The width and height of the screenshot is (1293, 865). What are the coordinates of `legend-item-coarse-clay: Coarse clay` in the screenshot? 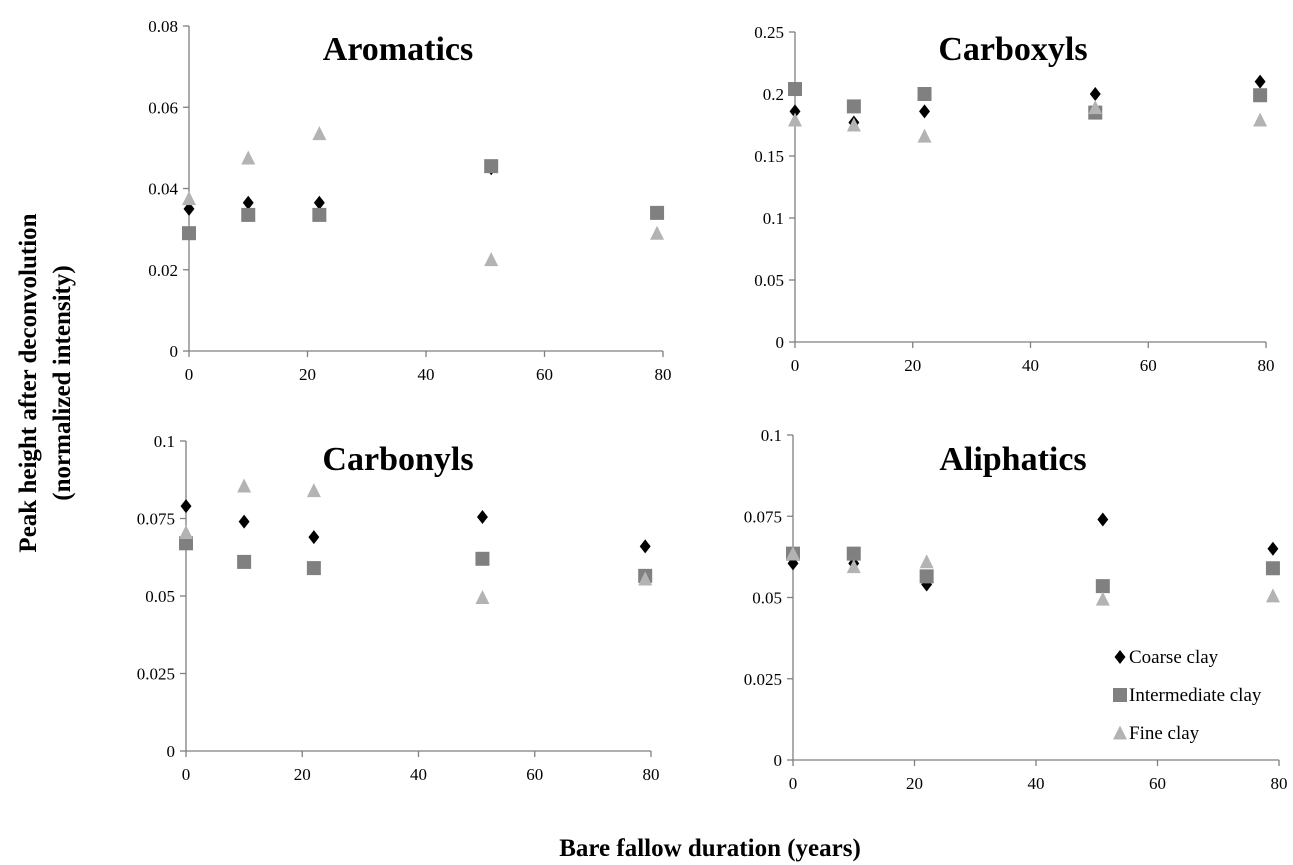 It's located at (1166, 657).